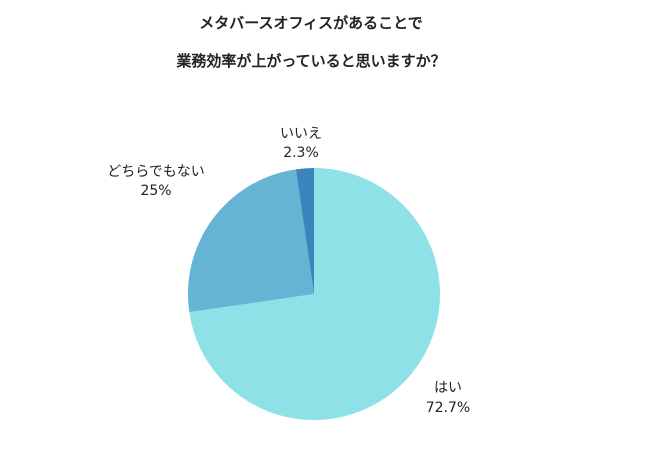 The image size is (650, 458). What do you see at coordinates (156, 172) in the screenshot?
I see `slice-label-1: どちらでもない` at bounding box center [156, 172].